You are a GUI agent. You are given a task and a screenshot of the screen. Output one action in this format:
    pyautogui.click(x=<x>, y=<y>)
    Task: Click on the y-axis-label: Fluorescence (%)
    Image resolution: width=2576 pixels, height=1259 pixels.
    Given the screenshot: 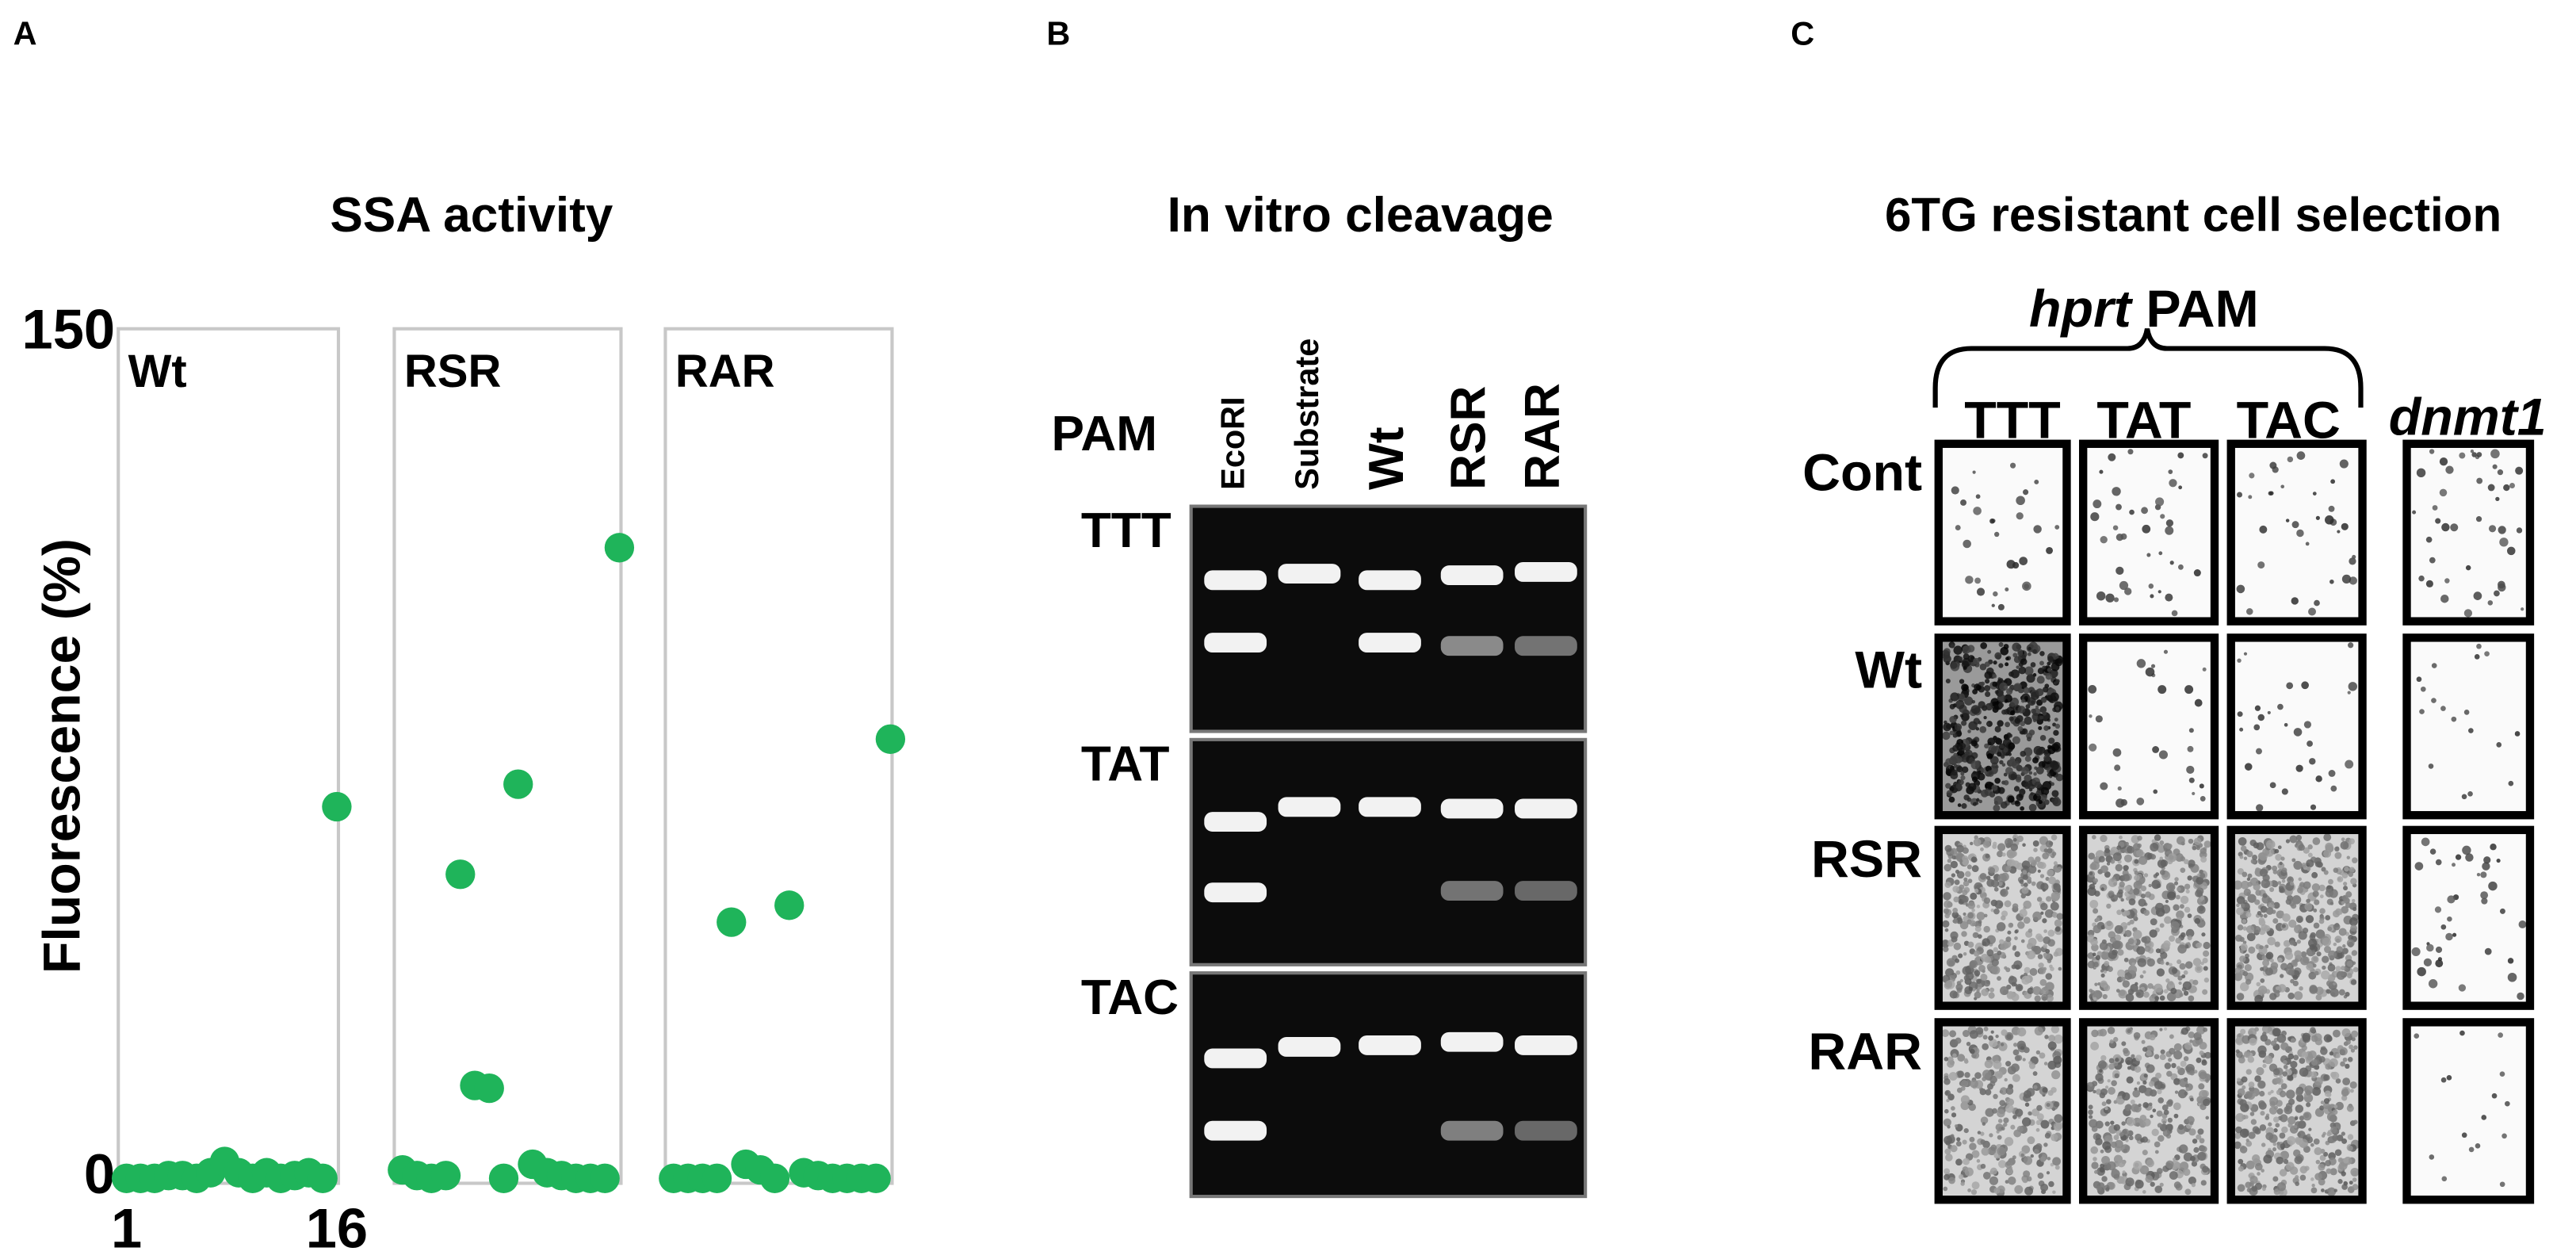 What is the action you would take?
    pyautogui.click(x=61, y=756)
    